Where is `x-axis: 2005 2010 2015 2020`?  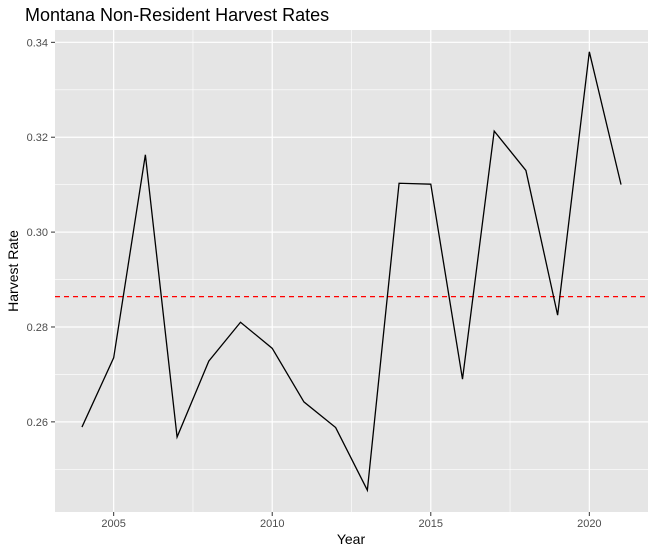
x-axis: 2005 2010 2015 2020 is located at coordinates (351, 521).